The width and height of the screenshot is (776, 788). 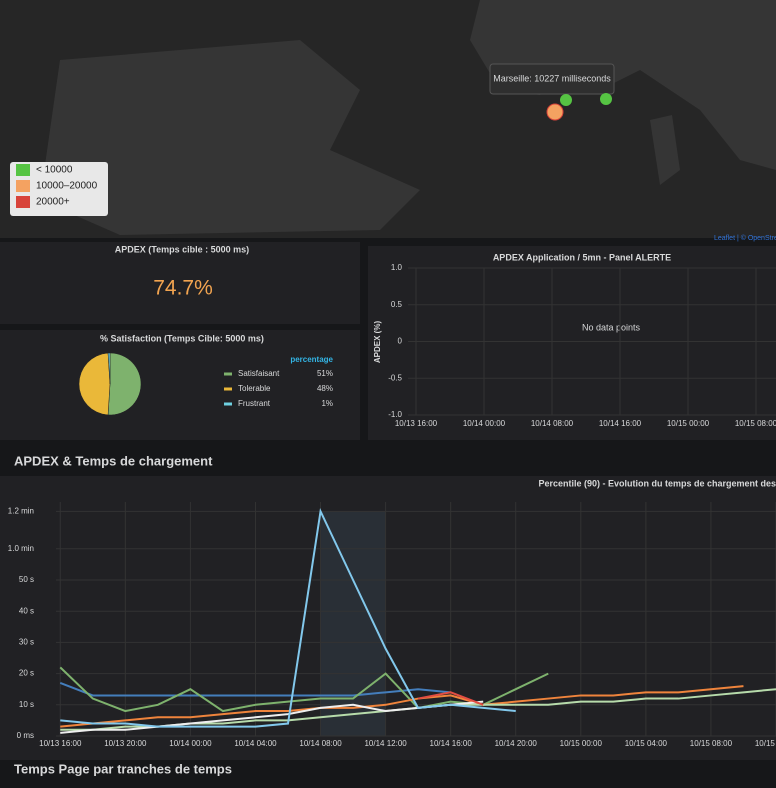 What do you see at coordinates (745, 238) in the screenshot?
I see `map-attribution: Leaflet | © OpenStree` at bounding box center [745, 238].